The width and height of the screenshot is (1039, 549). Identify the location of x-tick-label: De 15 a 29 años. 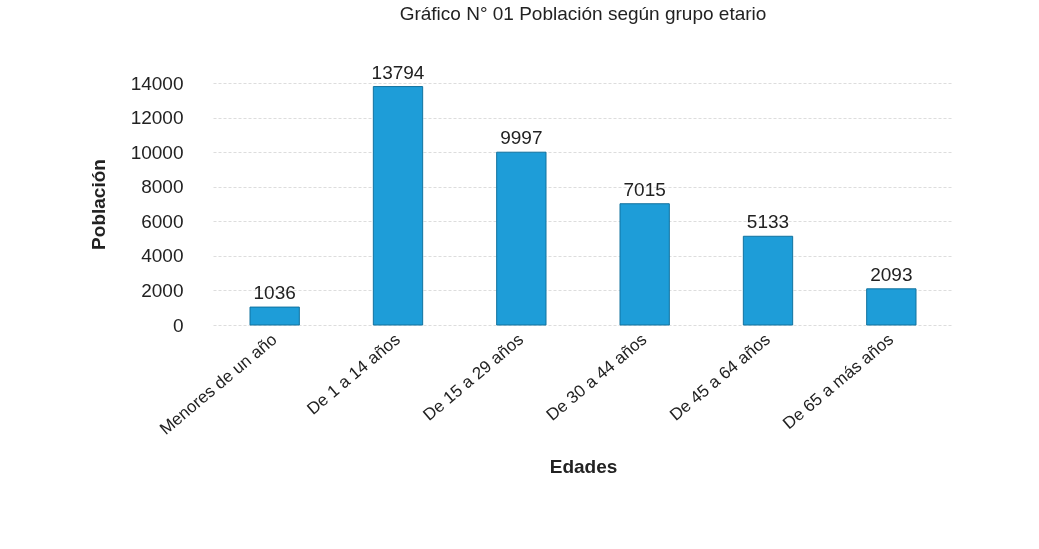
(473, 377).